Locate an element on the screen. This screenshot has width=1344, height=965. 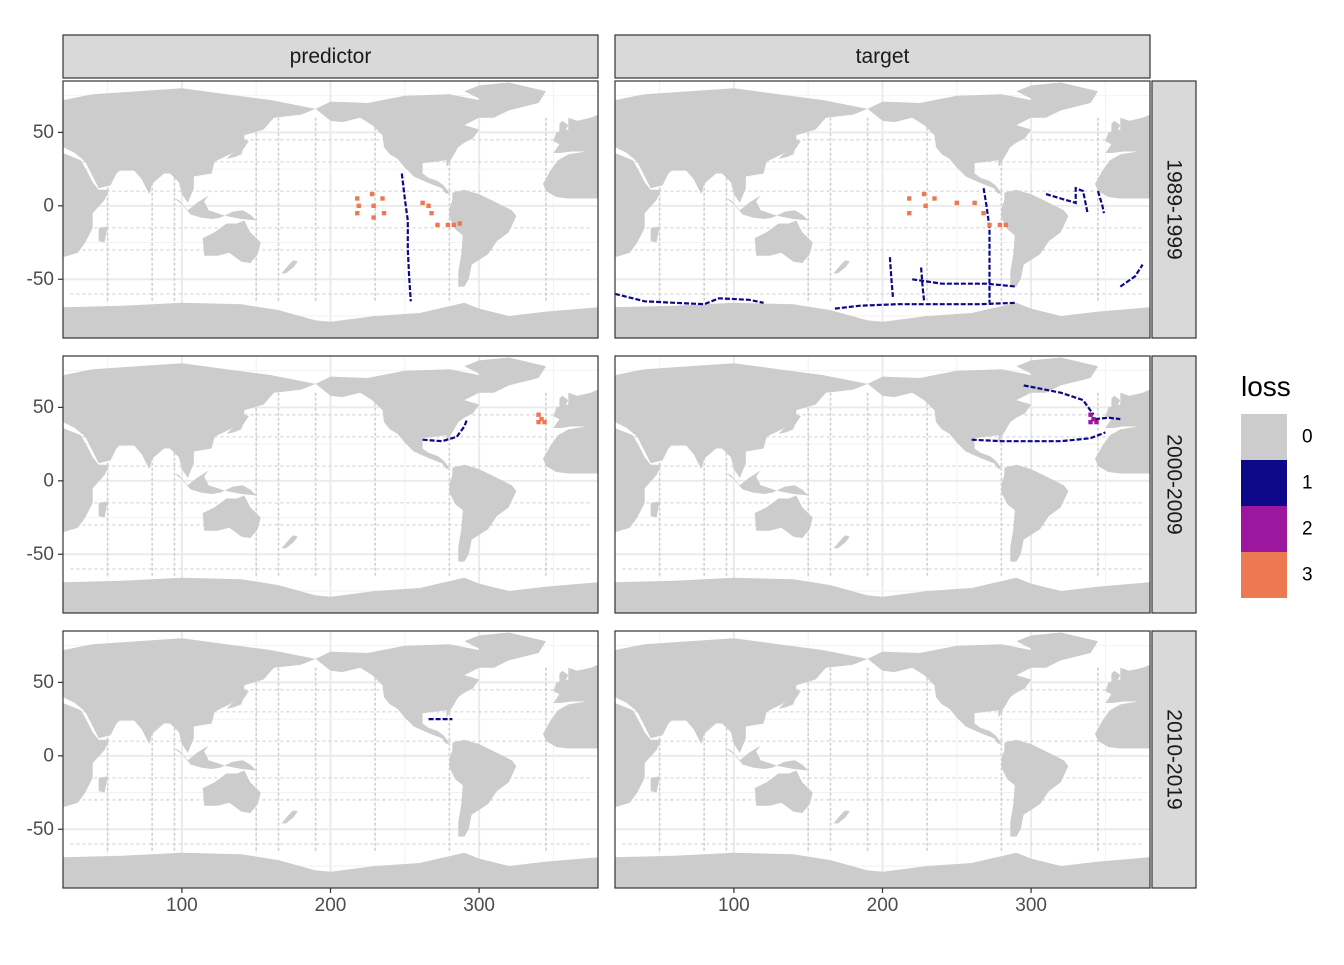
legend-label: 0 is located at coordinates (1307, 437).